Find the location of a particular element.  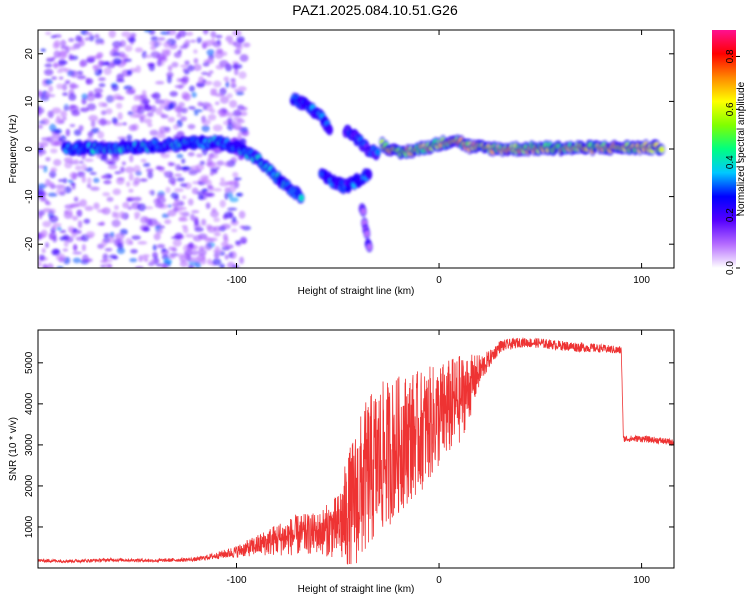

y-tick-label: -10 is located at coordinates (29, 196).